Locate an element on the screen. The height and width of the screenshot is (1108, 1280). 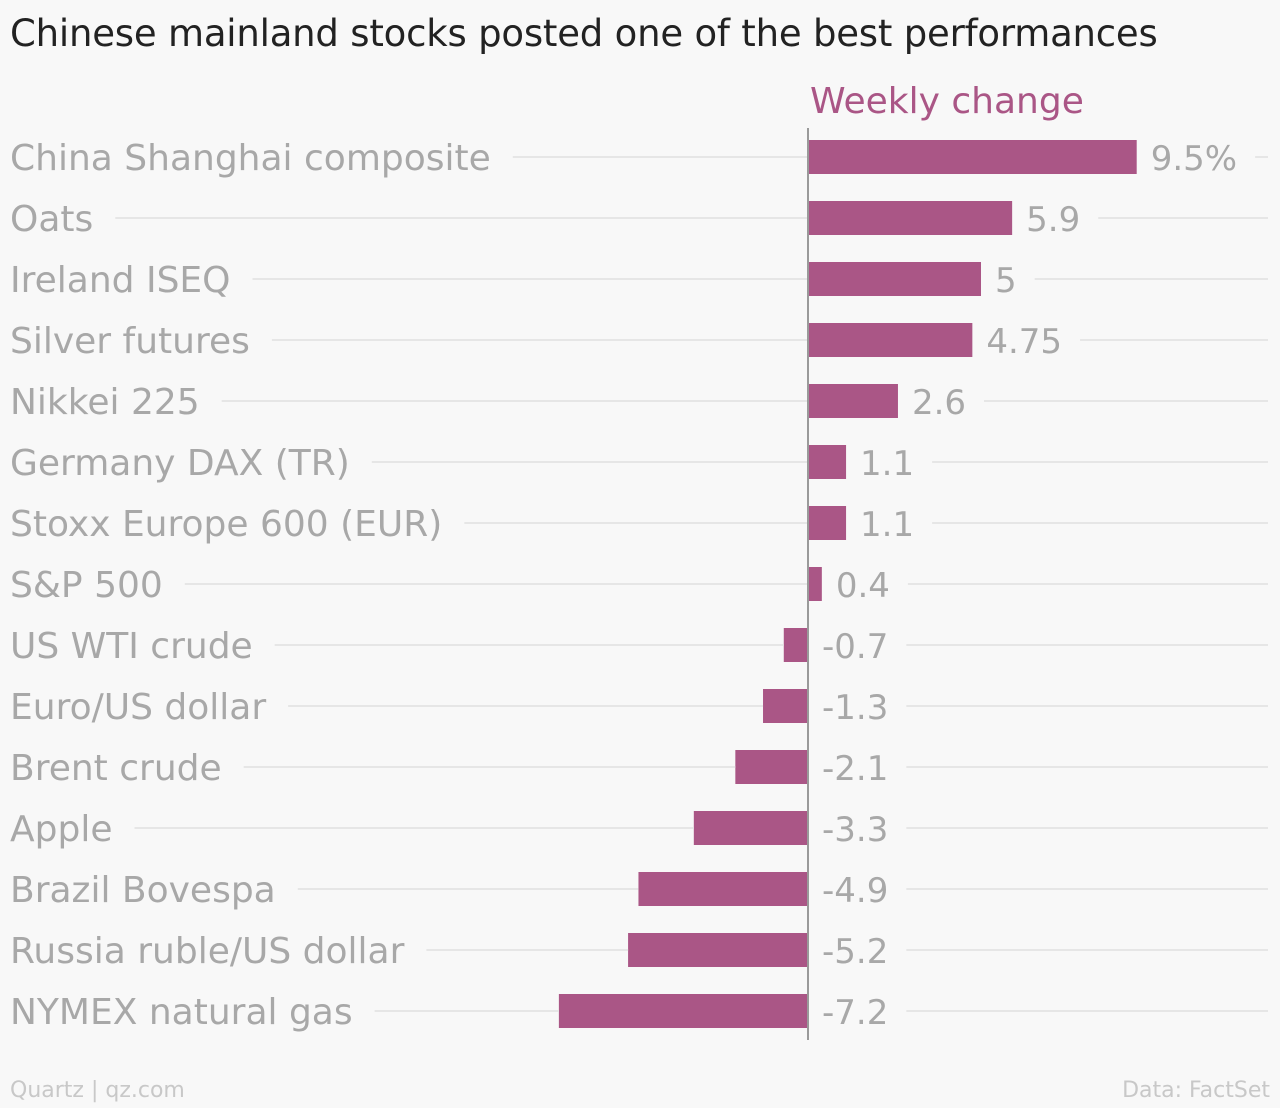
value-label: 0.4 is located at coordinates (863, 586).